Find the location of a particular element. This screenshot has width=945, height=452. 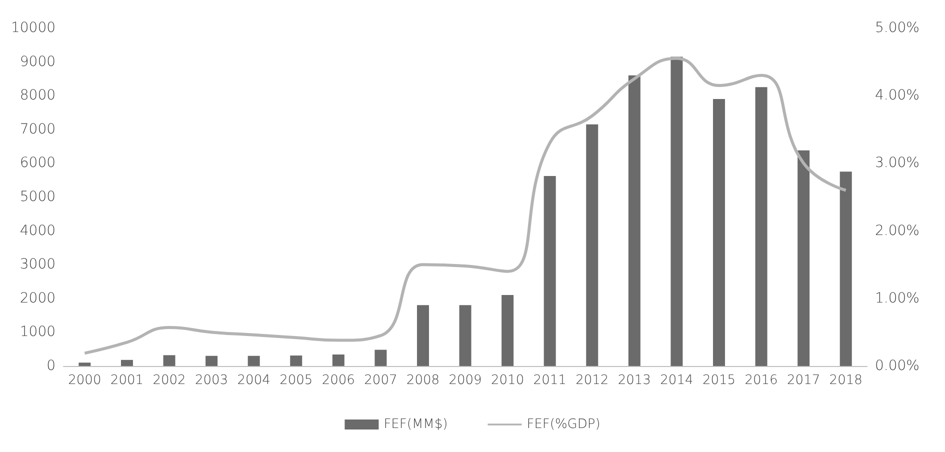

x-tick-label: 2006 is located at coordinates (338, 380).